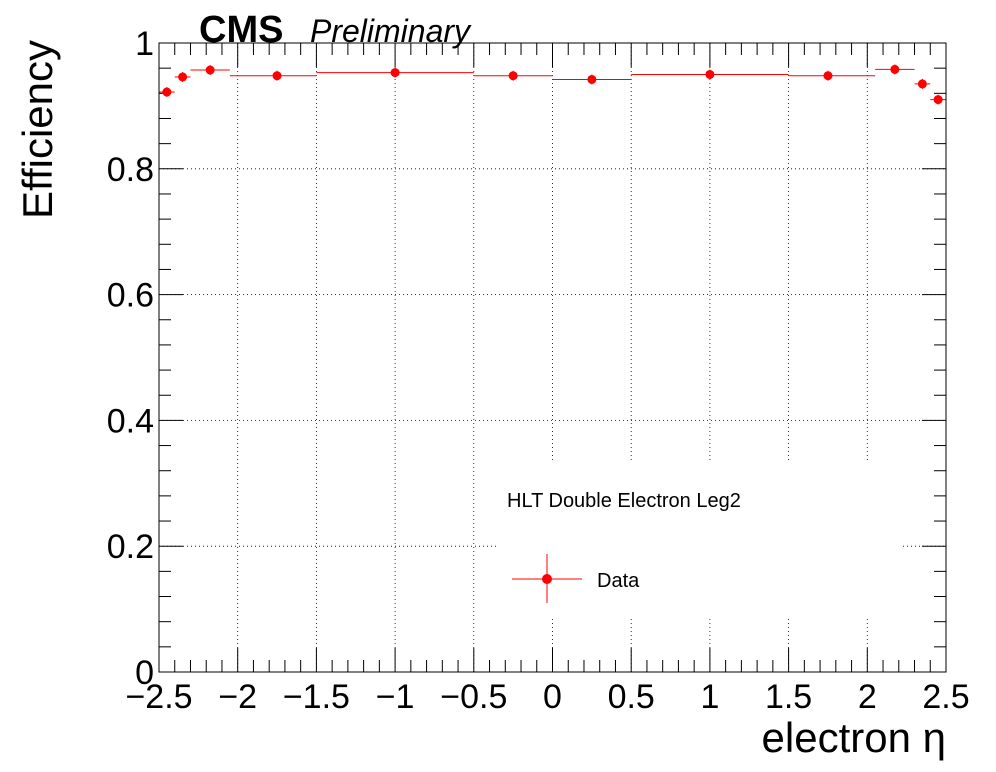 The image size is (996, 772). I want to click on legend-marker-dot, so click(547, 579).